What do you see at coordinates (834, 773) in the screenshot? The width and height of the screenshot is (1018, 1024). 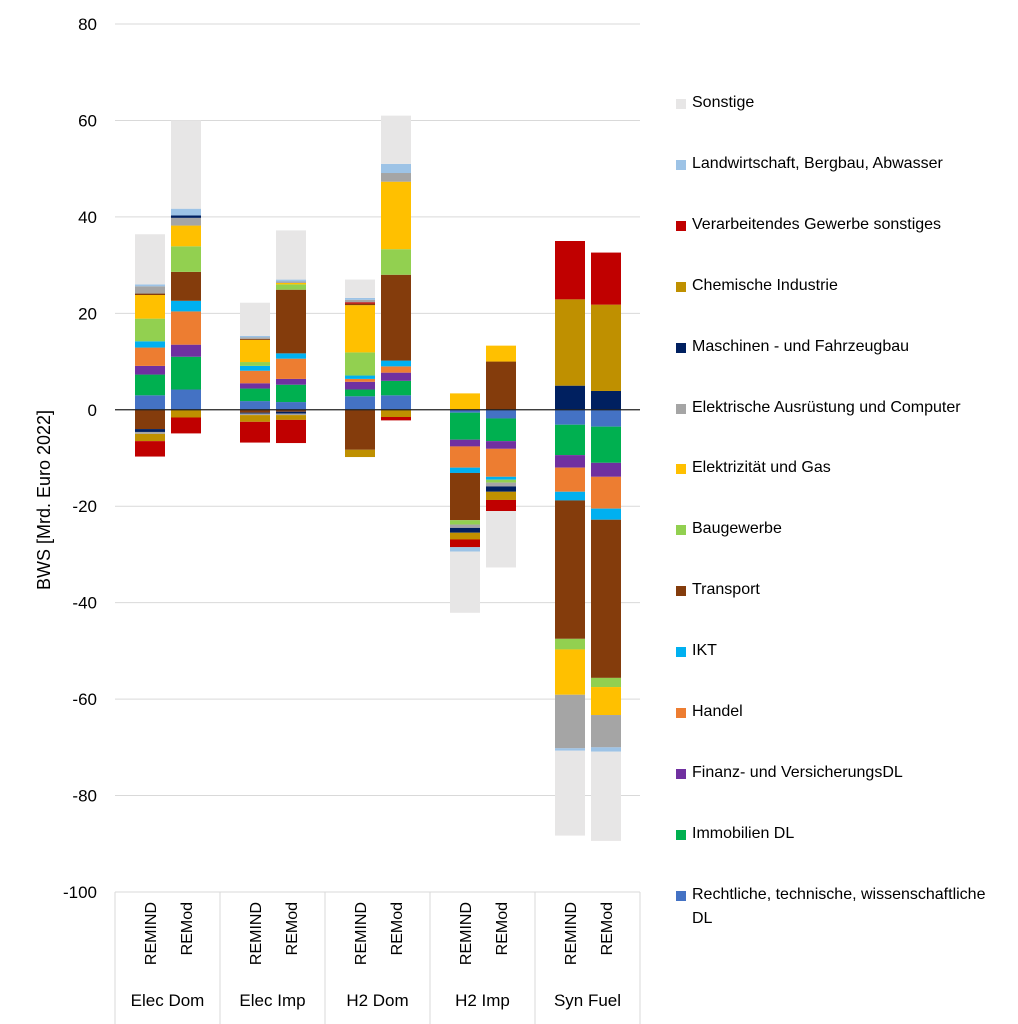 I see `legend-item-finanz-und-versicherungsdl: Finanz- und VersicherungsDL` at bounding box center [834, 773].